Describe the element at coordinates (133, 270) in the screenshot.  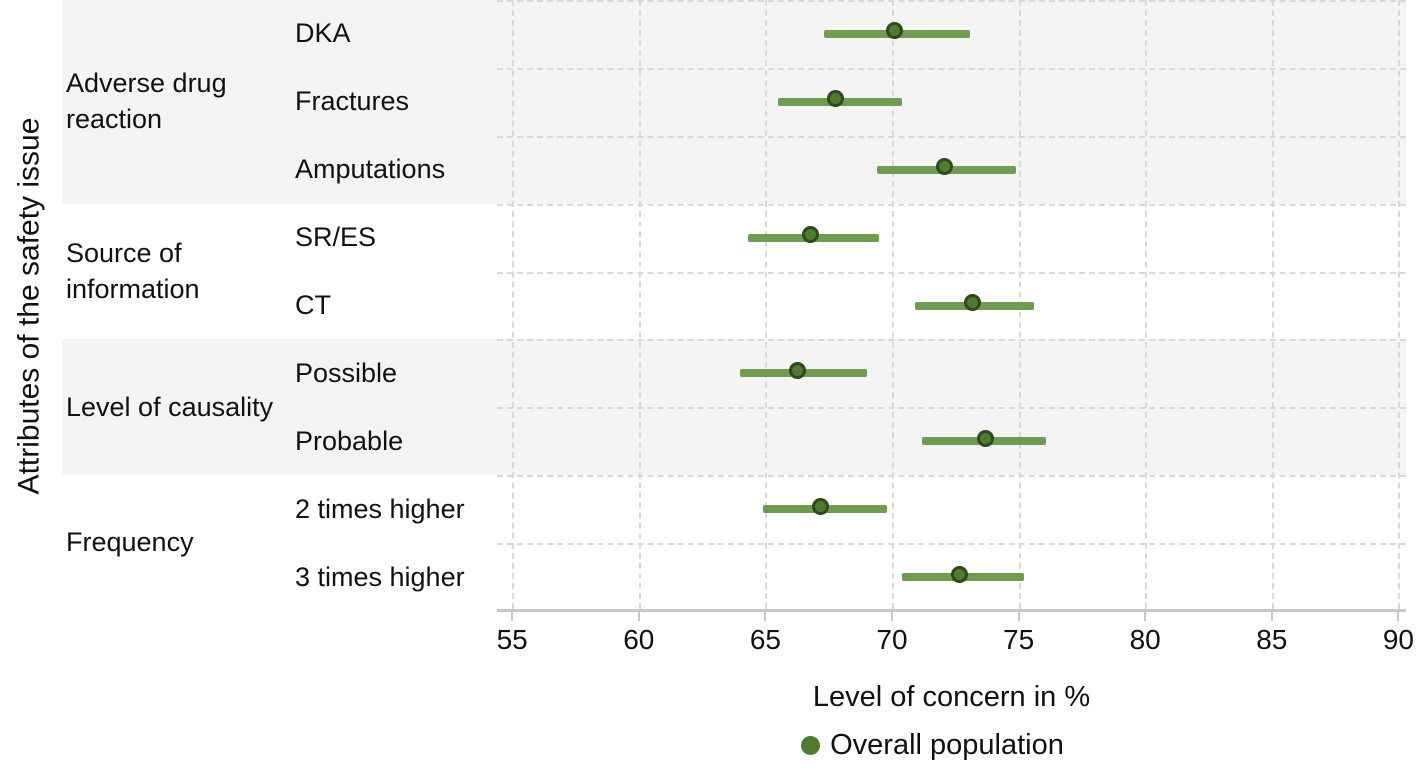
I see `group-label-2: Source of information` at that location.